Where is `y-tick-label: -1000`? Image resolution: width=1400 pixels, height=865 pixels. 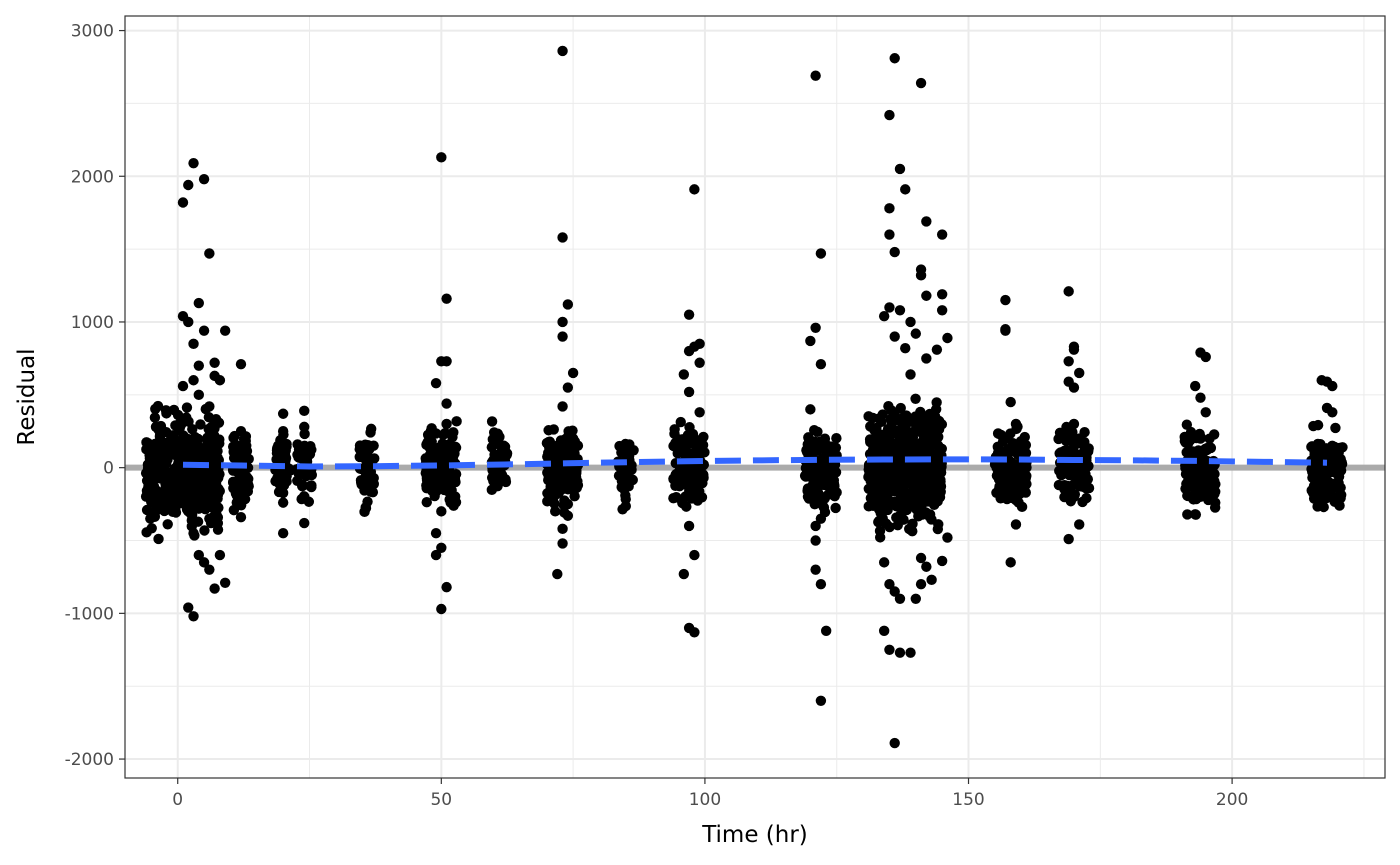
y-tick-label: -1000 is located at coordinates (89, 614).